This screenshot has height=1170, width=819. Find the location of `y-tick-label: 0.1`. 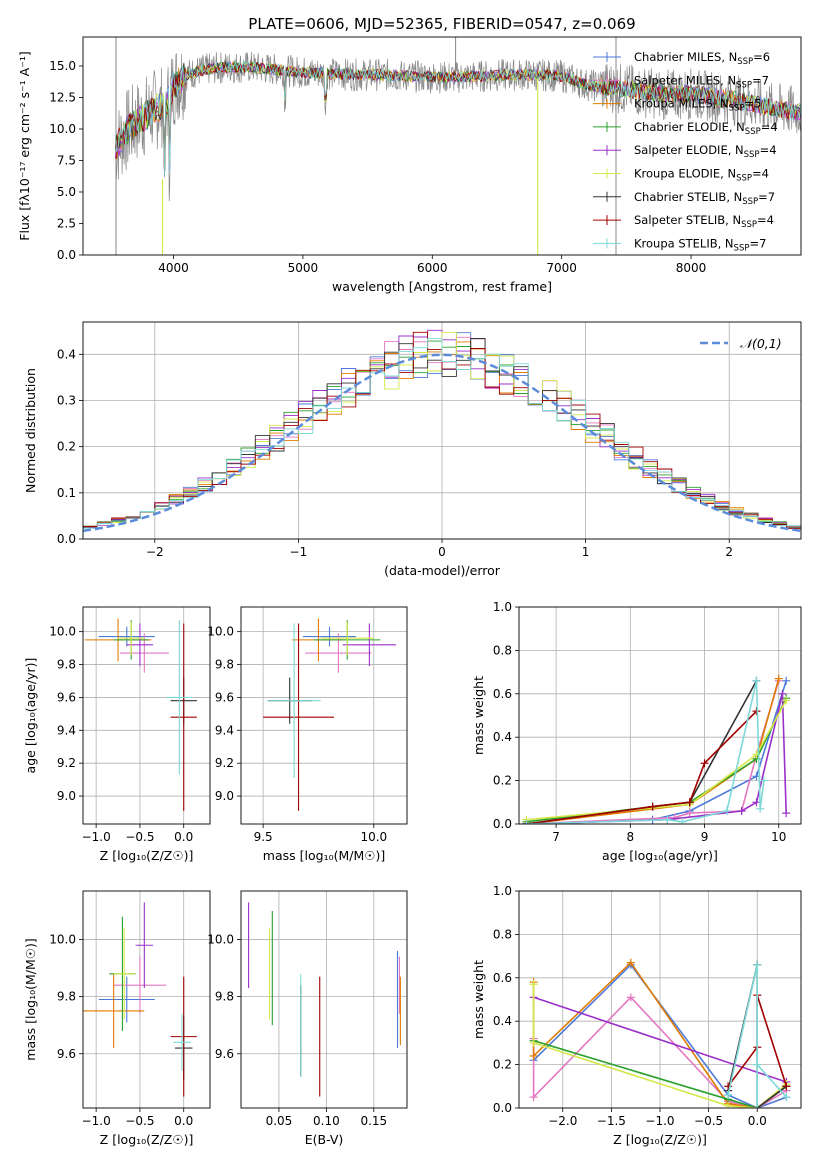

y-tick-label: 0.1 is located at coordinates (66, 493).